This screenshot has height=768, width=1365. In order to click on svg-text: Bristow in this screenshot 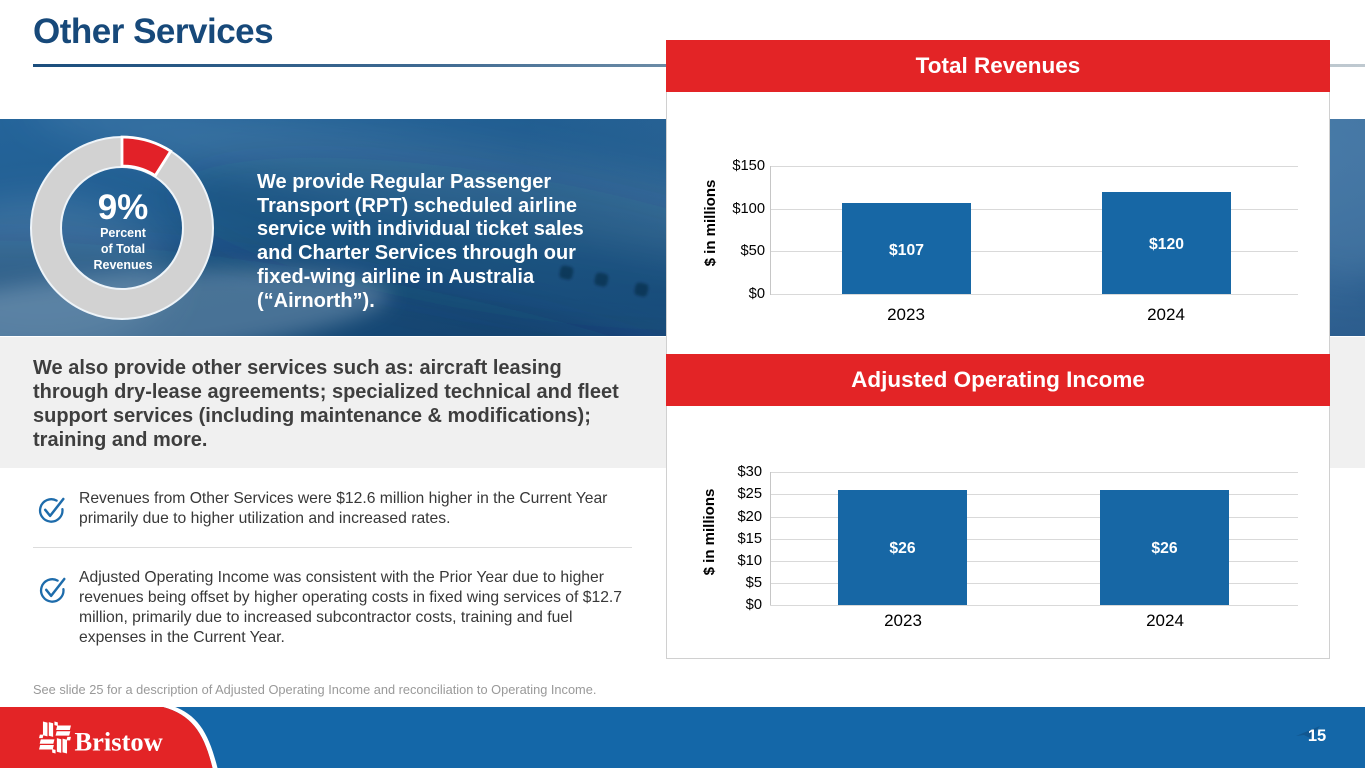, I will do `click(119, 742)`.